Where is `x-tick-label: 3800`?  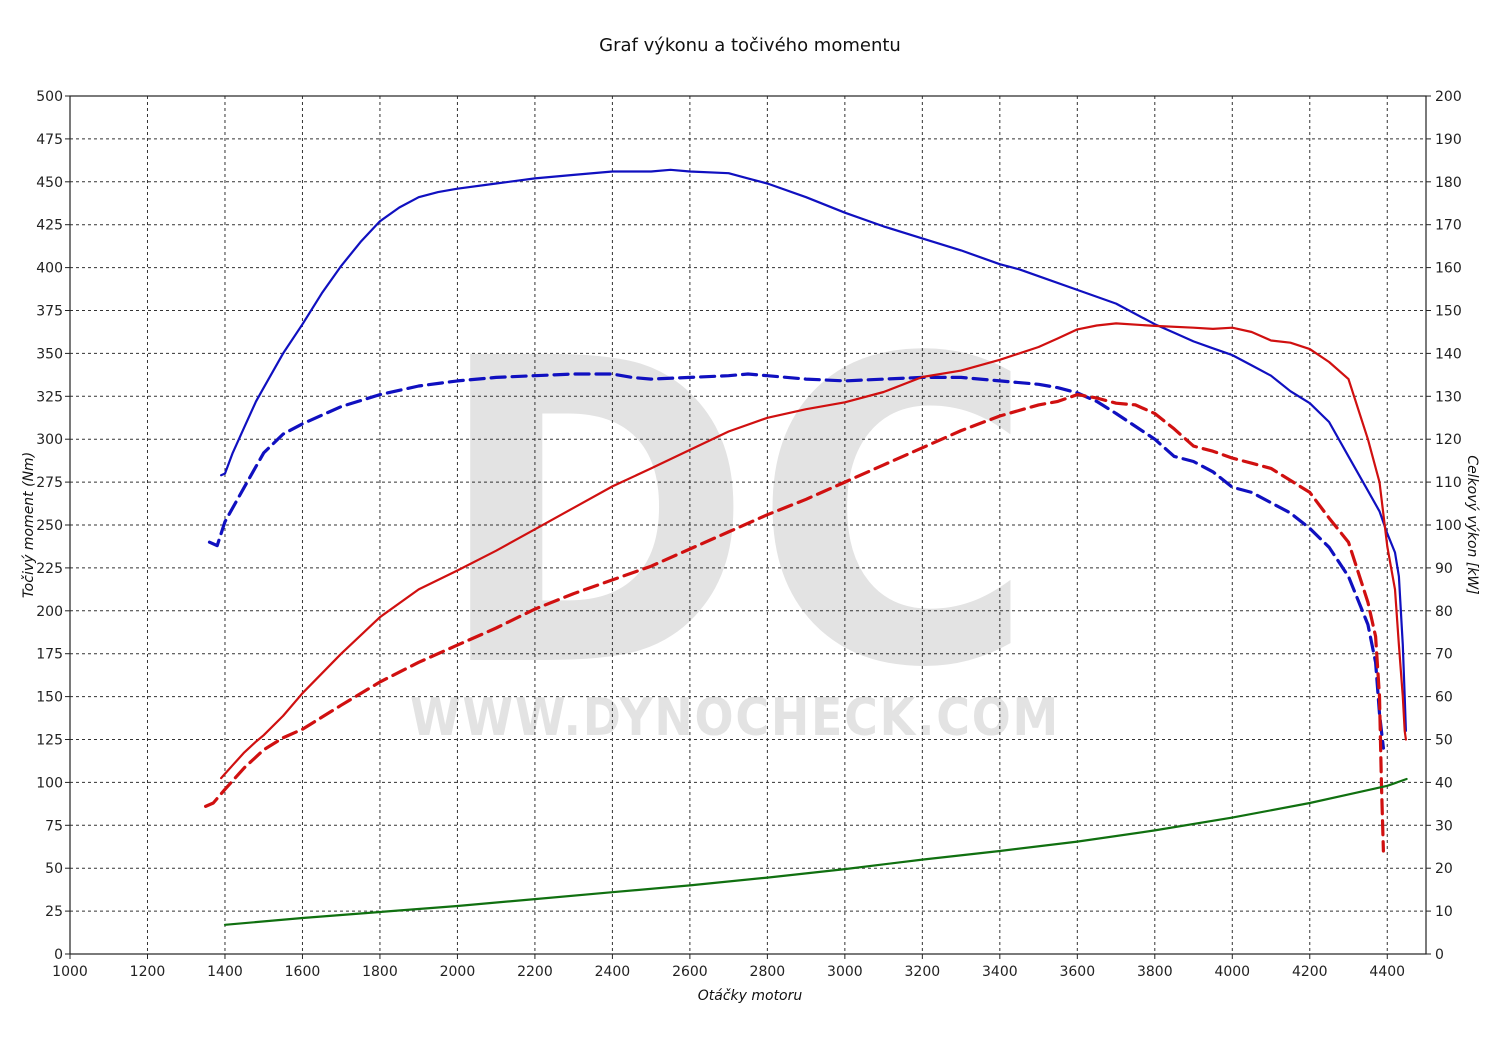 x-tick-label: 3800 is located at coordinates (1155, 972).